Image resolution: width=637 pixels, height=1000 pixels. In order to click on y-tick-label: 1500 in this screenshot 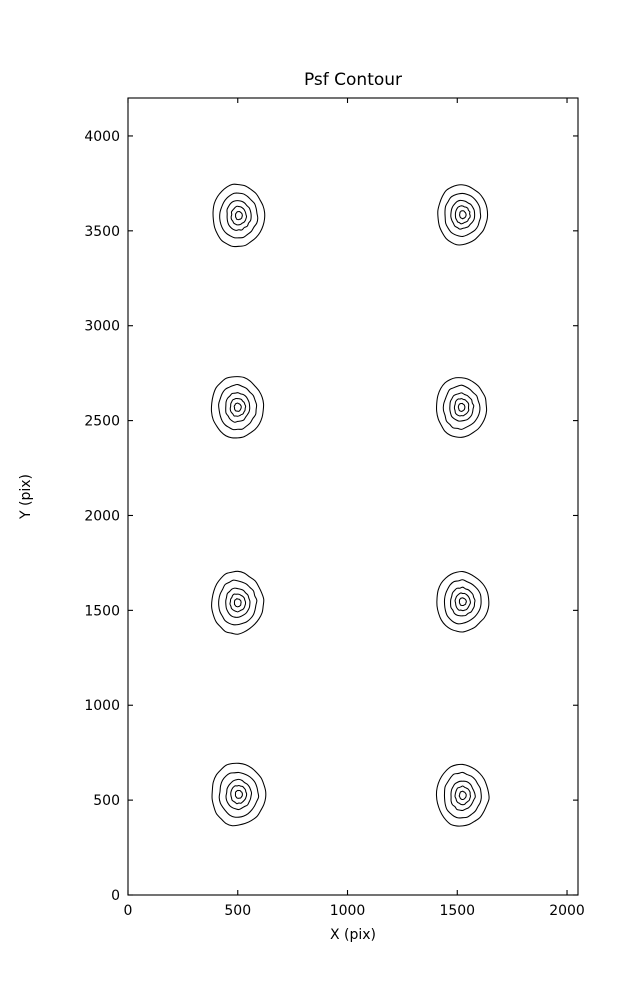, I will do `click(102, 611)`.